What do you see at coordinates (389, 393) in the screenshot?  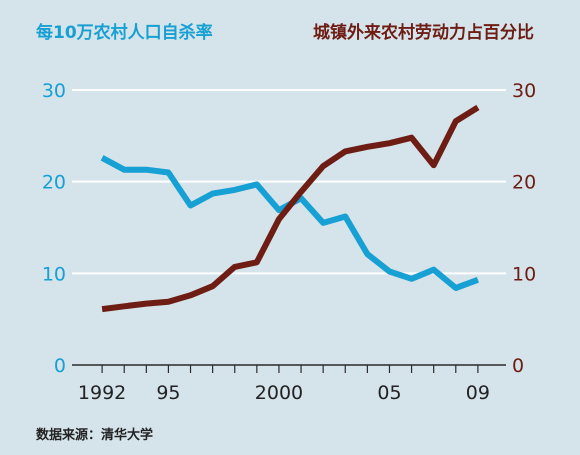 I see `x-tick-label: 05` at bounding box center [389, 393].